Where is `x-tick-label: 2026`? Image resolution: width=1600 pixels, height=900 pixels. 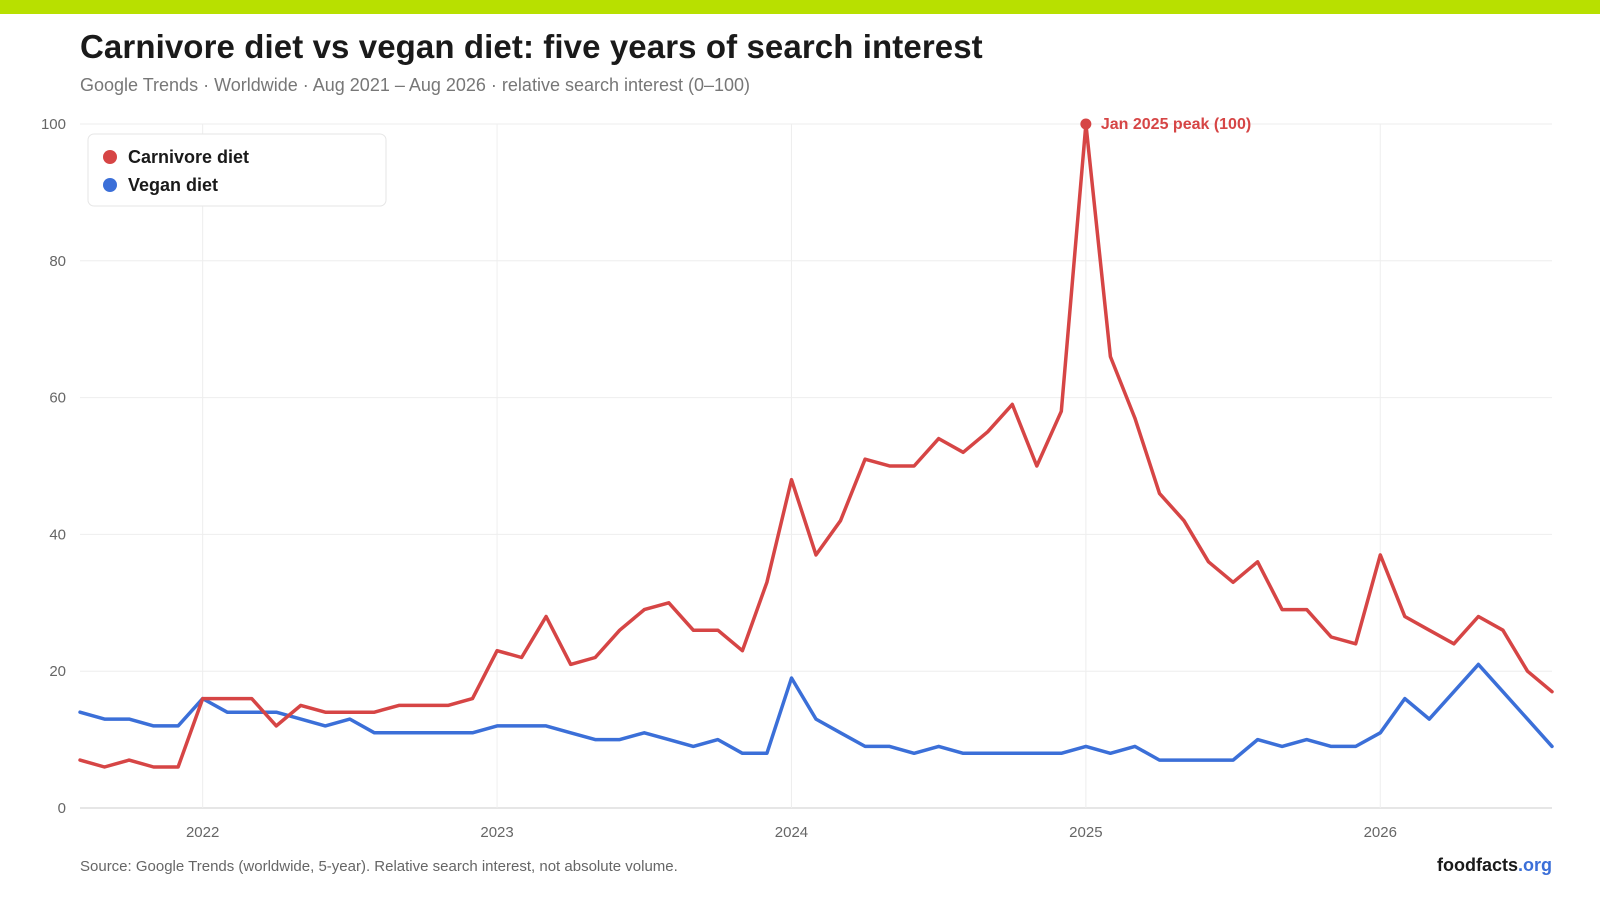
x-tick-label: 2026 is located at coordinates (1380, 832).